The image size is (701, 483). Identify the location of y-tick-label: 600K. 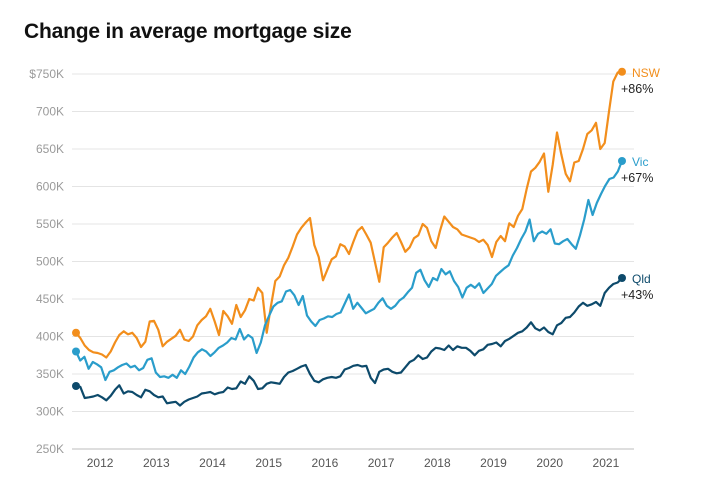
(50, 187).